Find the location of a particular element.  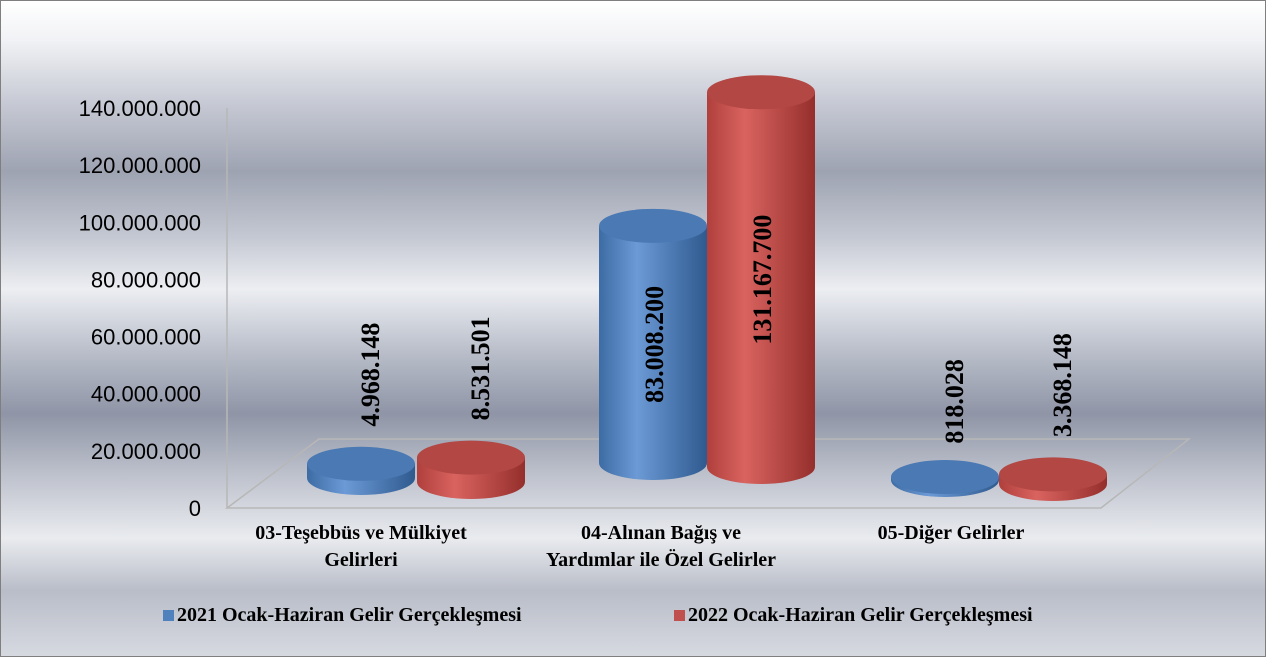

data-label: 4.968.148 is located at coordinates (370, 375).